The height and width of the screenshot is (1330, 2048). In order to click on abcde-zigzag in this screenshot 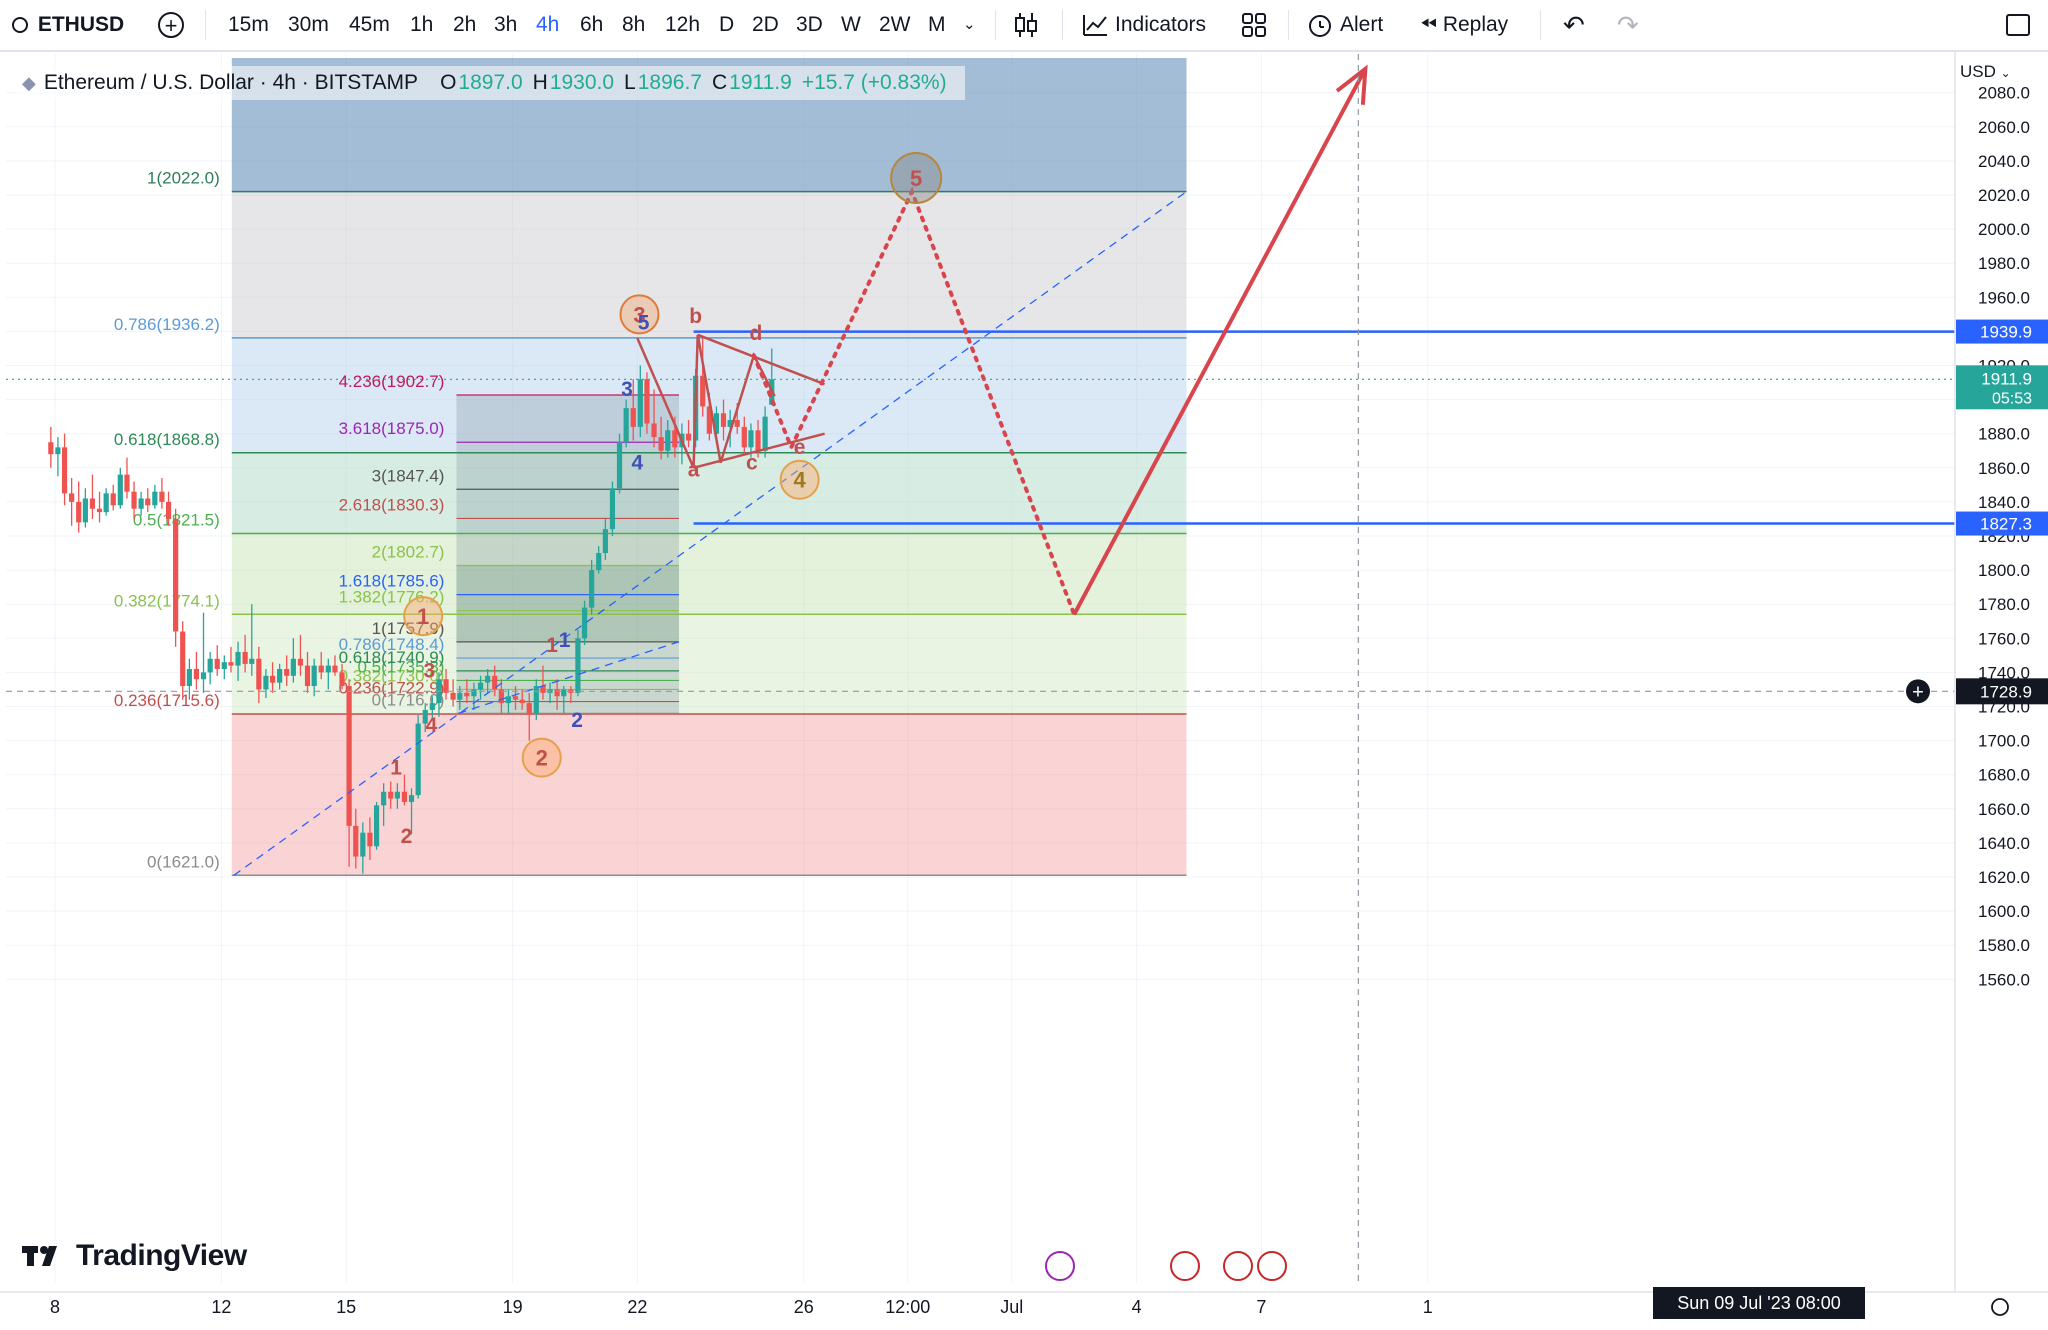, I will do `click(706, 401)`.